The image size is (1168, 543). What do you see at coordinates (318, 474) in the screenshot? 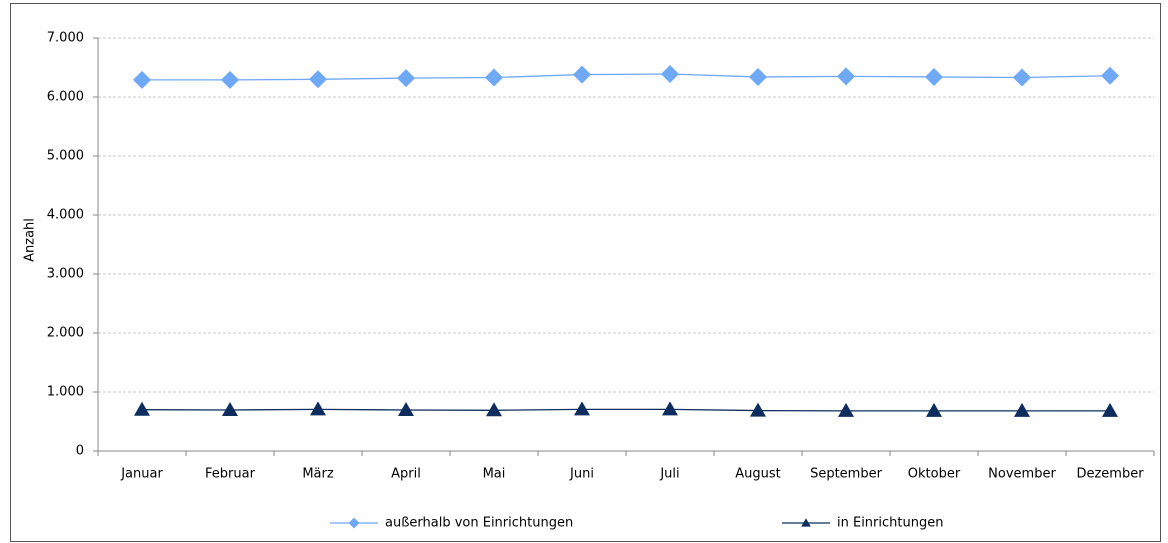
I see `x-tick-label: März` at bounding box center [318, 474].